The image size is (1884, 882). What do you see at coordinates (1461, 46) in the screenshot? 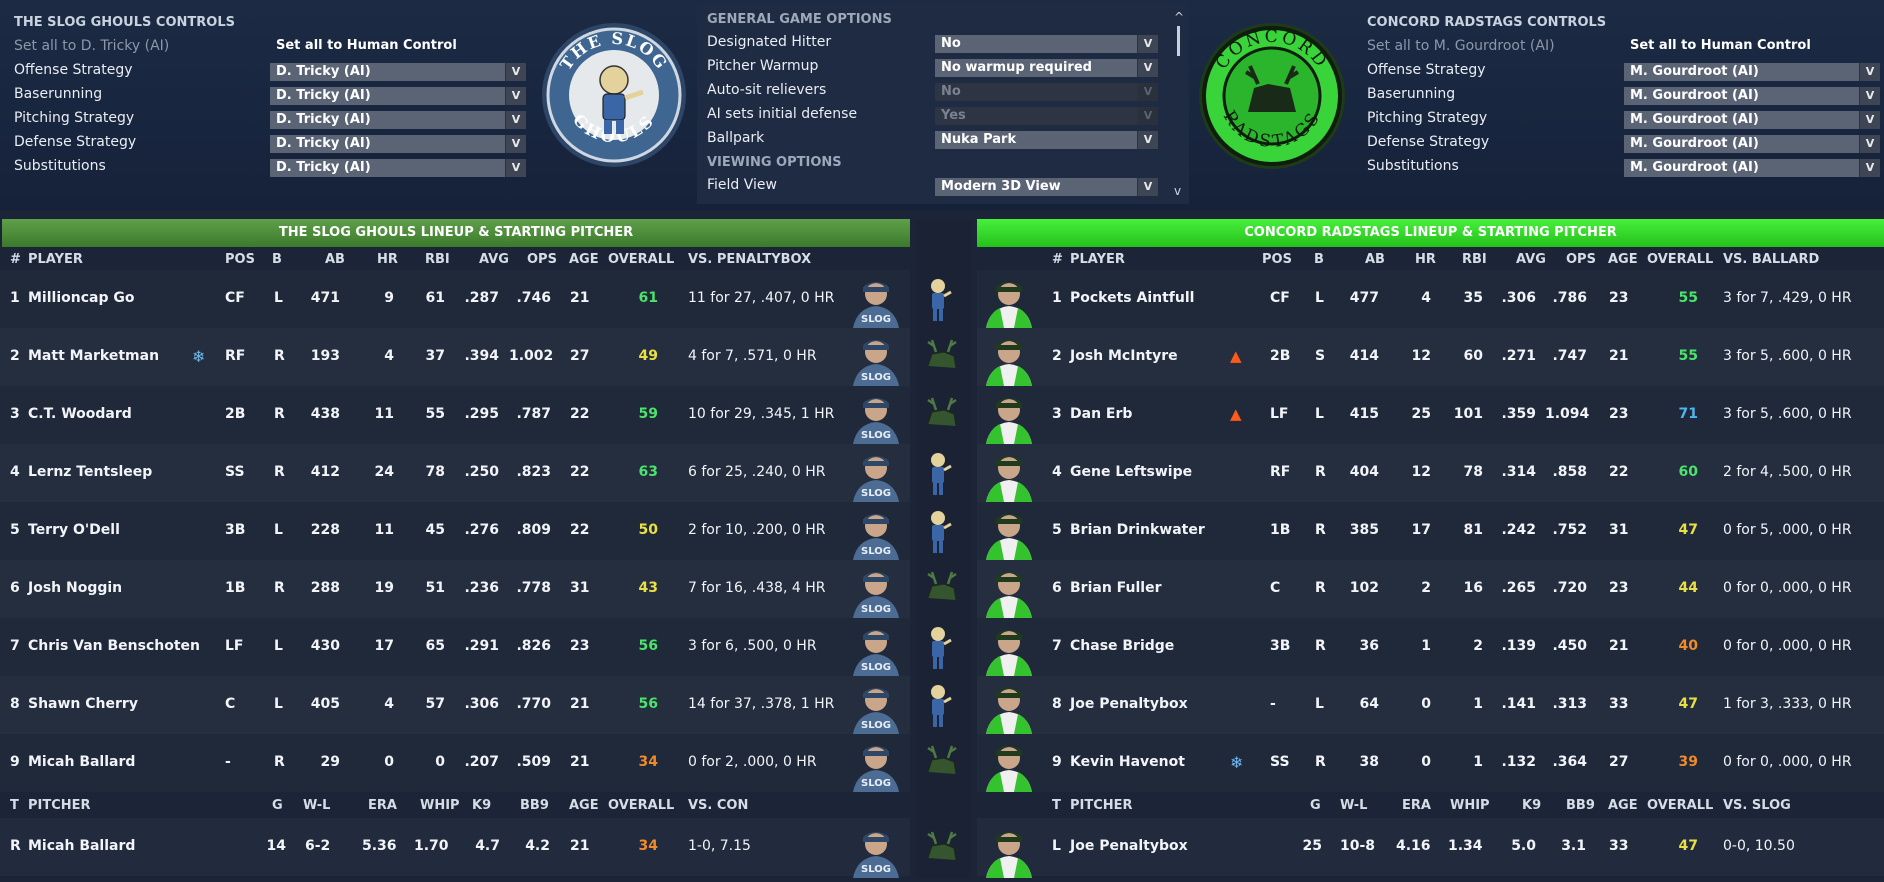
I see `right-set-all-ai-button: Set all to M. Gourdroot (AI)` at bounding box center [1461, 46].